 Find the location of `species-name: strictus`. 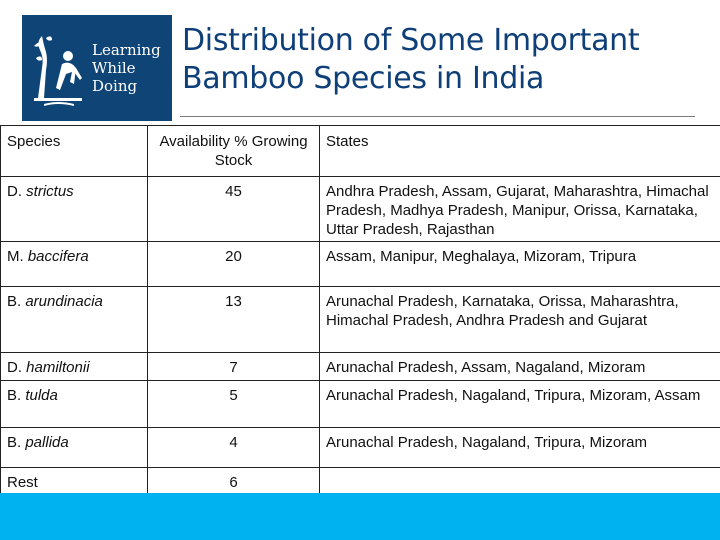

species-name: strictus is located at coordinates (50, 191).